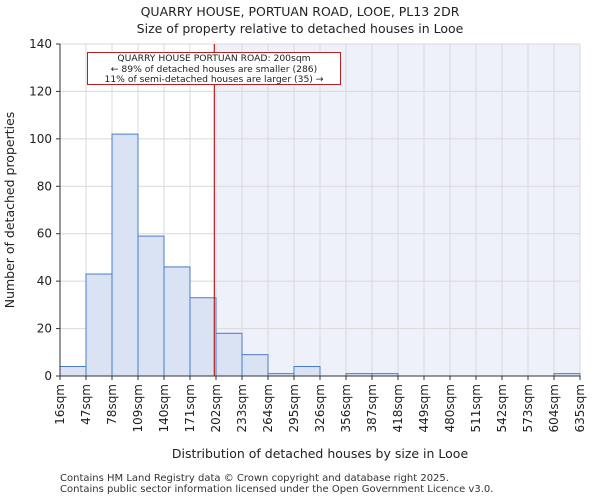 The width and height of the screenshot is (600, 500). Describe the element at coordinates (9, 210) in the screenshot. I see `y-axis-label: Number of detached properties` at that location.